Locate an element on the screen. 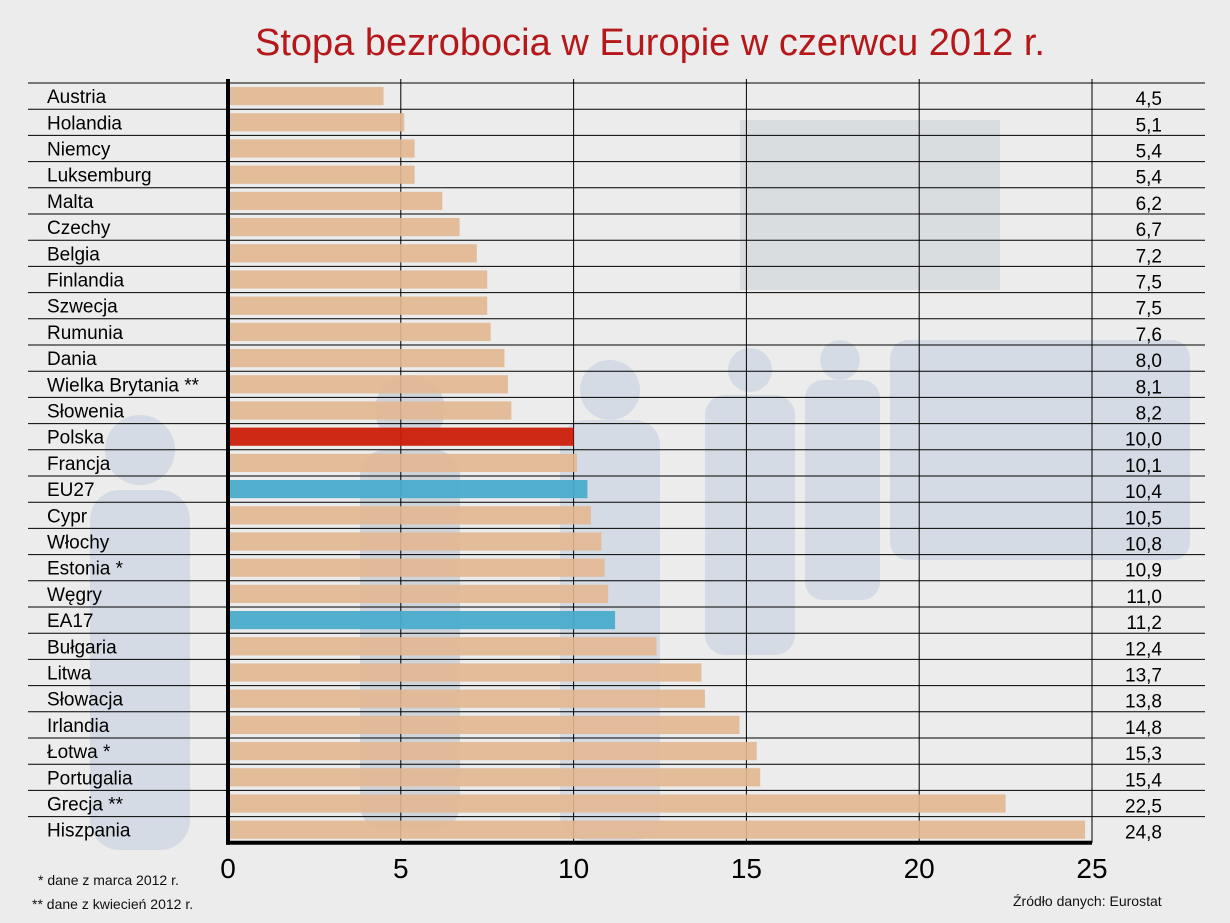 Image resolution: width=1230 pixels, height=923 pixels. category-label: Finlandia is located at coordinates (86, 281).